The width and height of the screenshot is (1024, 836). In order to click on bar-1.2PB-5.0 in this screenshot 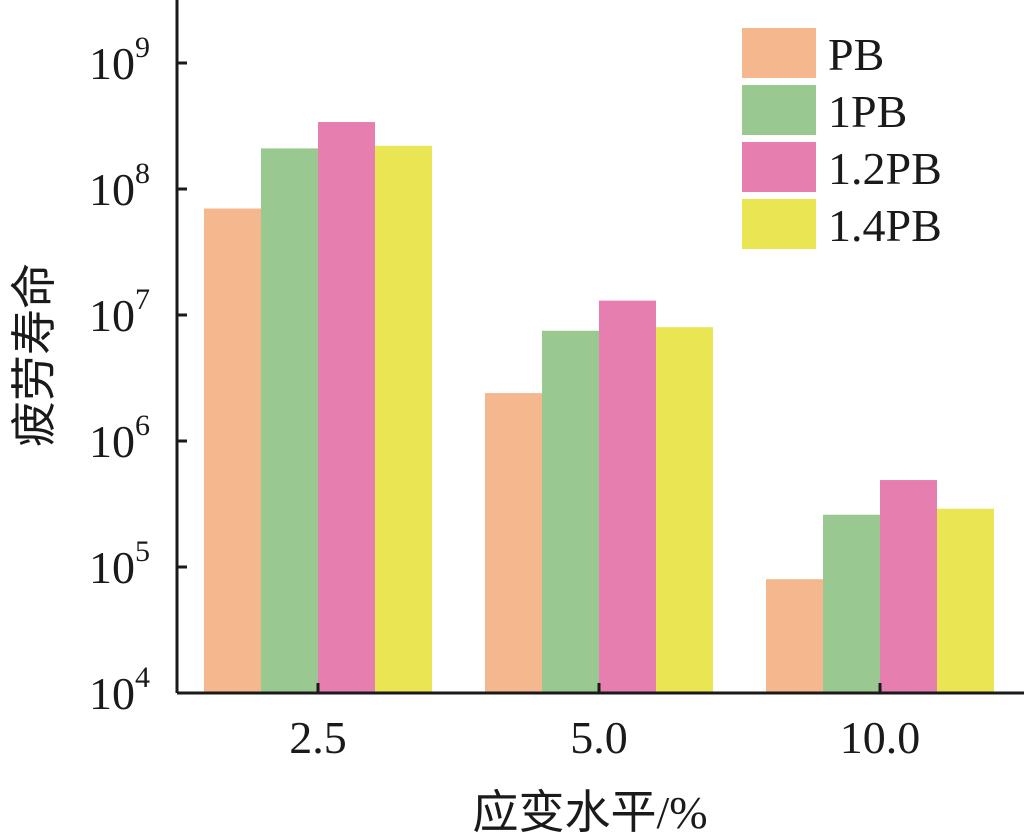, I will do `click(627, 496)`.